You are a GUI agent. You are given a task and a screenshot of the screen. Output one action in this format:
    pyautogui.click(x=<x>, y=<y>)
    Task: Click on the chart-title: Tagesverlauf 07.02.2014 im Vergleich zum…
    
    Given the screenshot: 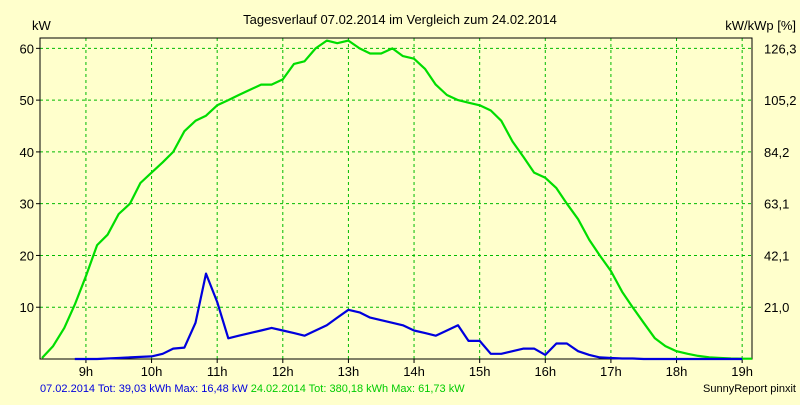 What is the action you would take?
    pyautogui.click(x=400, y=19)
    